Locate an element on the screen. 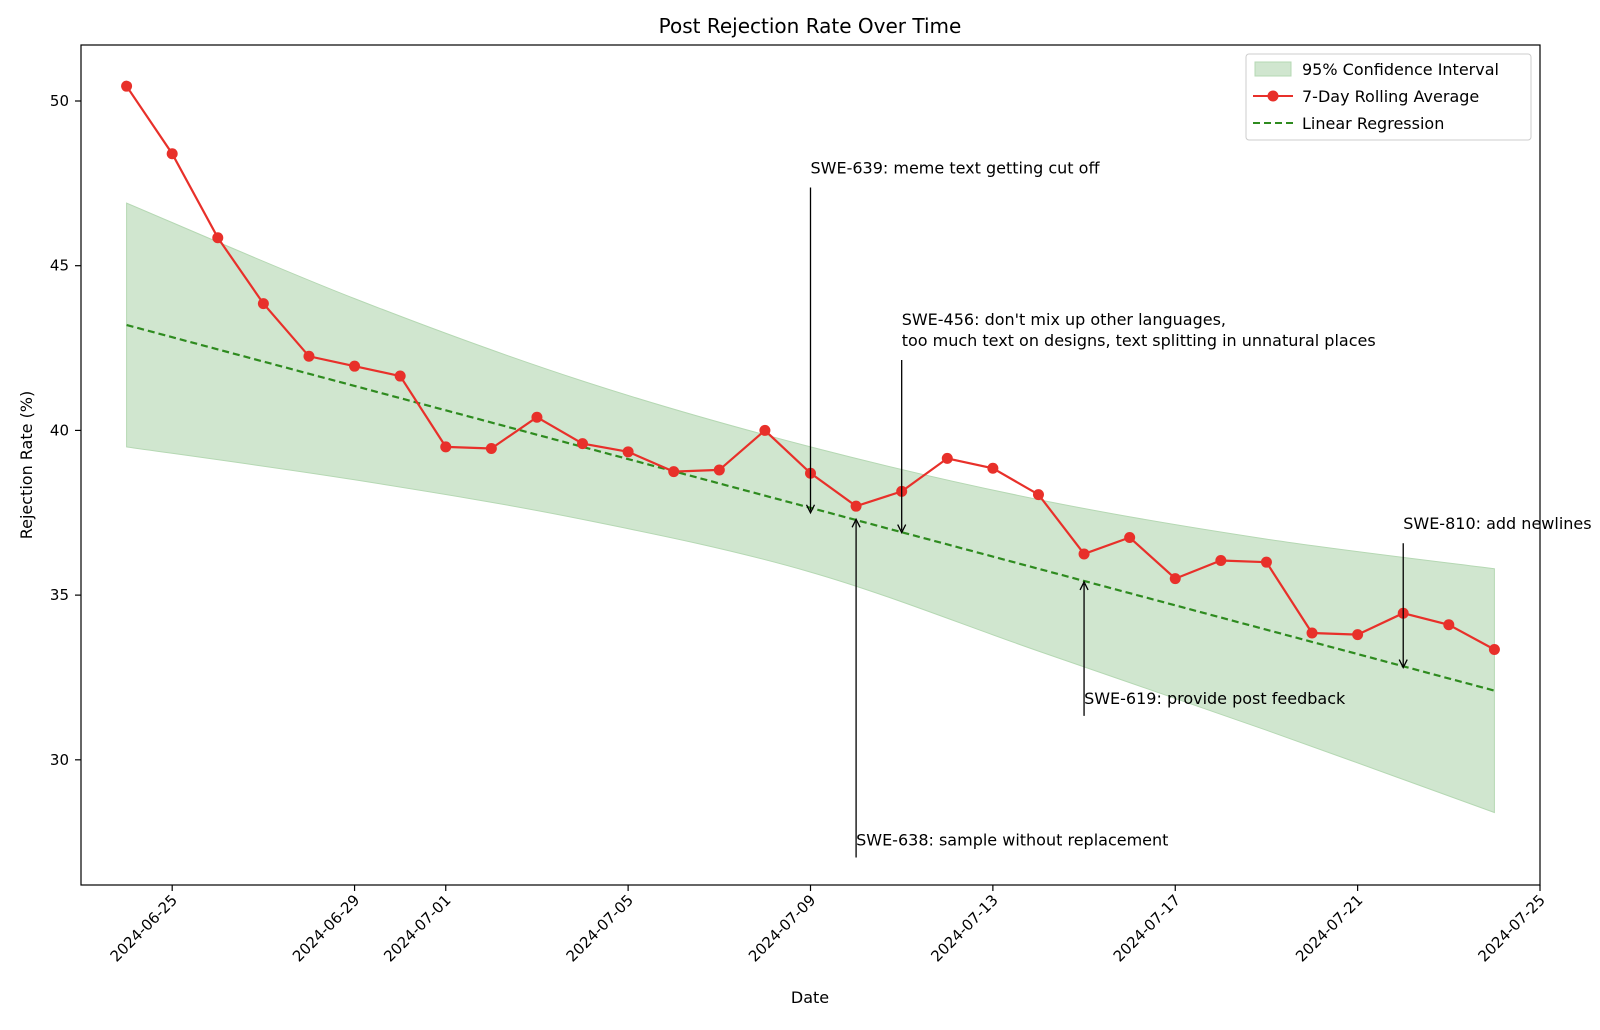 Image resolution: width=1600 pixels, height=1030 pixels. y-axis-ticks: 30 35 40 45 50 is located at coordinates (65, 430).